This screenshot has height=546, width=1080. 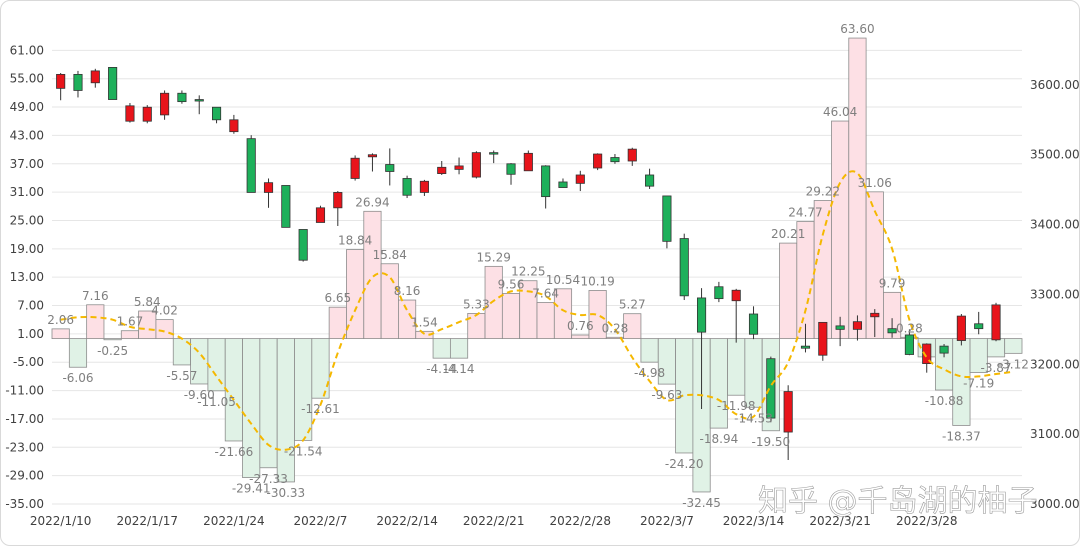 What do you see at coordinates (823, 192) in the screenshot?
I see `bar-data-label: 29.22` at bounding box center [823, 192].